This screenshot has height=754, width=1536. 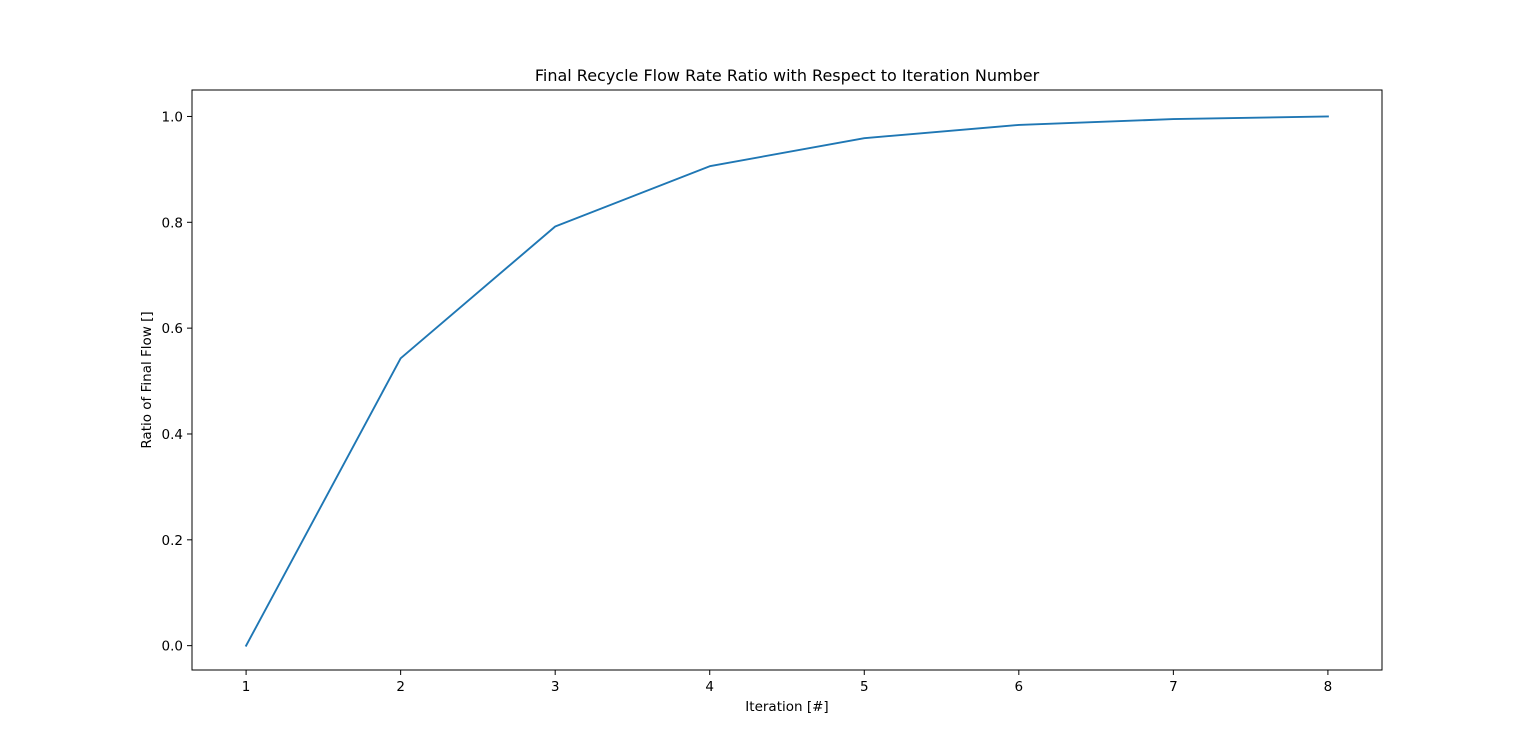 I want to click on x-tick-label: 4, so click(x=709, y=687).